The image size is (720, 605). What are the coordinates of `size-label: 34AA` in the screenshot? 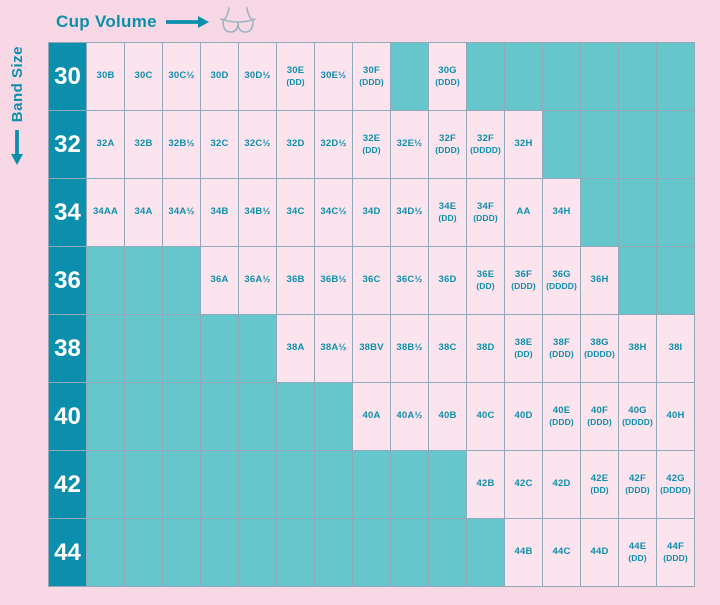 It's located at (105, 212).